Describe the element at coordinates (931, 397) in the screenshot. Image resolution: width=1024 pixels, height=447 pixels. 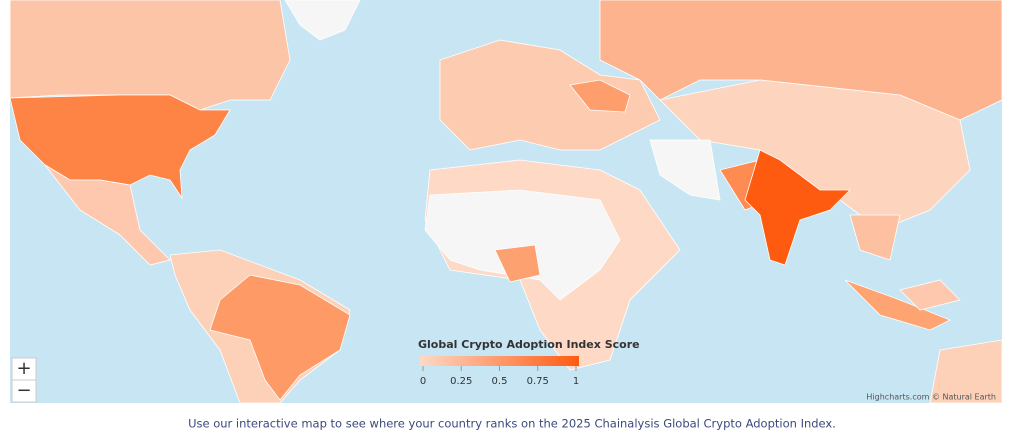
I see `credits: Highcharts.com © Natural Earth` at that location.